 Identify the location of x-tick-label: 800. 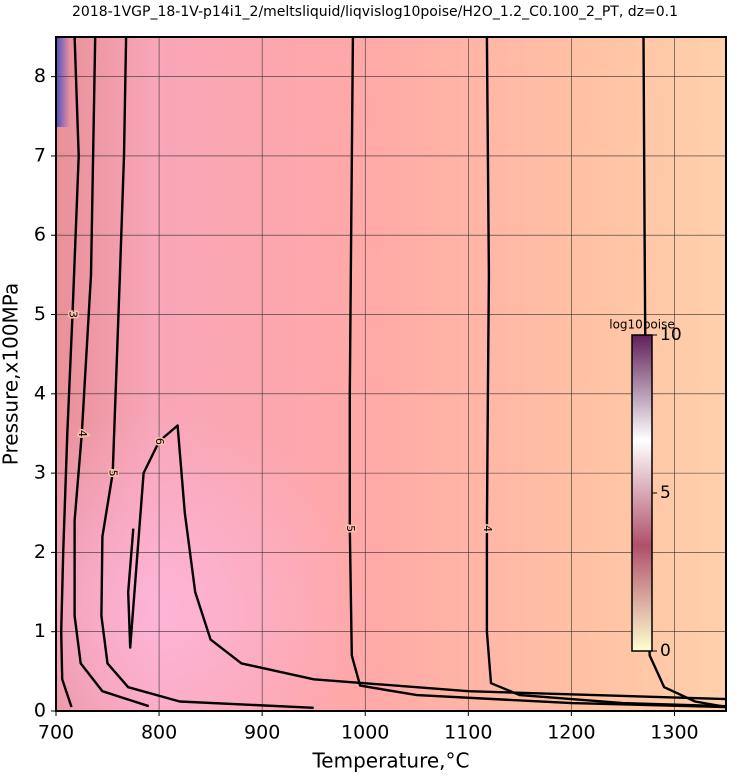
(159, 733).